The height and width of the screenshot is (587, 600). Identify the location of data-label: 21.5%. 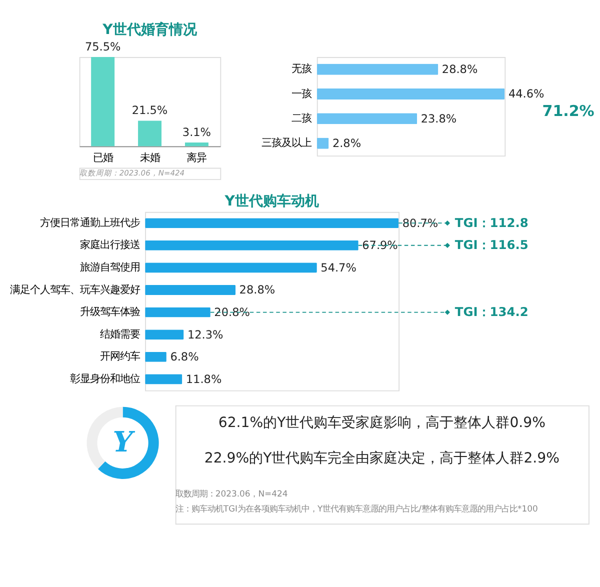
(150, 111).